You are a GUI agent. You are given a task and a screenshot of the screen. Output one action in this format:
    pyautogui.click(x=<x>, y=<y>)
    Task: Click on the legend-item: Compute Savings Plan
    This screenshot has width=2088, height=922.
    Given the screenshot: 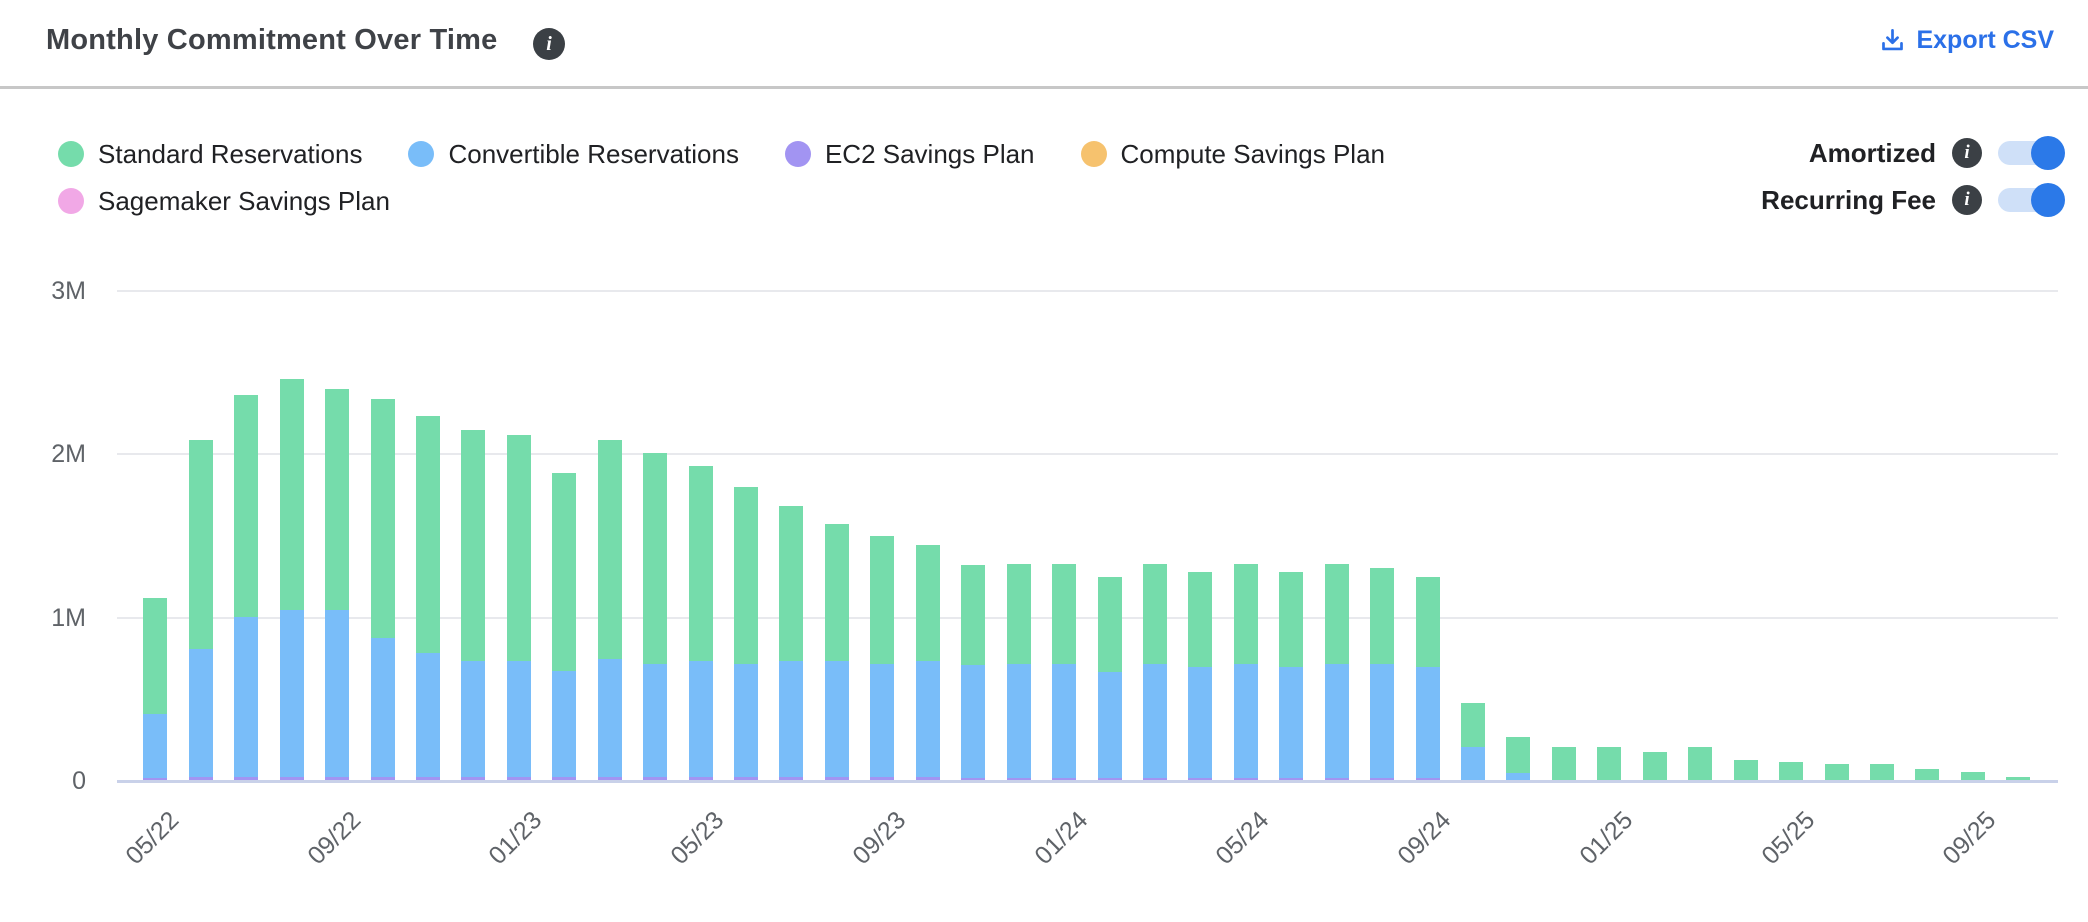 What is the action you would take?
    pyautogui.click(x=1232, y=154)
    